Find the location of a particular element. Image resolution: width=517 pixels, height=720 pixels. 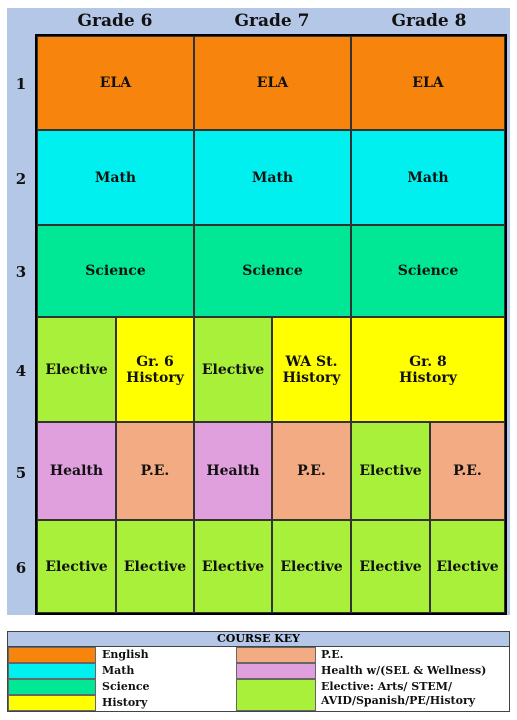

cell-g8-period6-elective-b: Elective is located at coordinates (467, 566).